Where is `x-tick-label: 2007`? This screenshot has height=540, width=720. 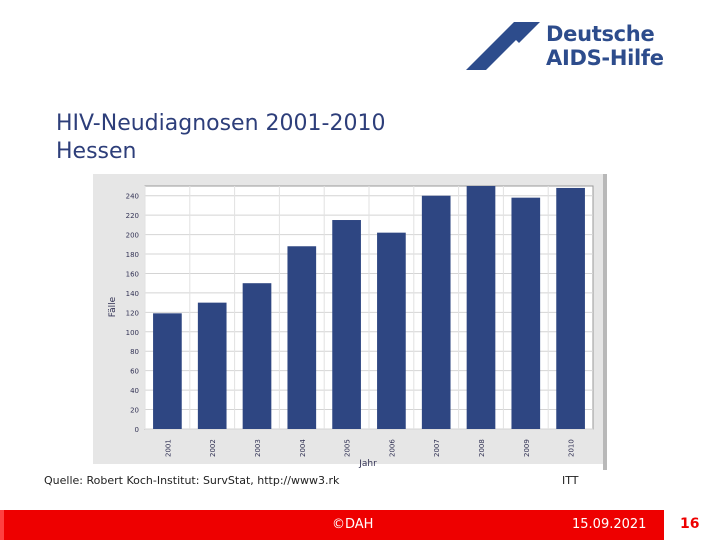
x-tick-label: 2007 is located at coordinates (437, 448).